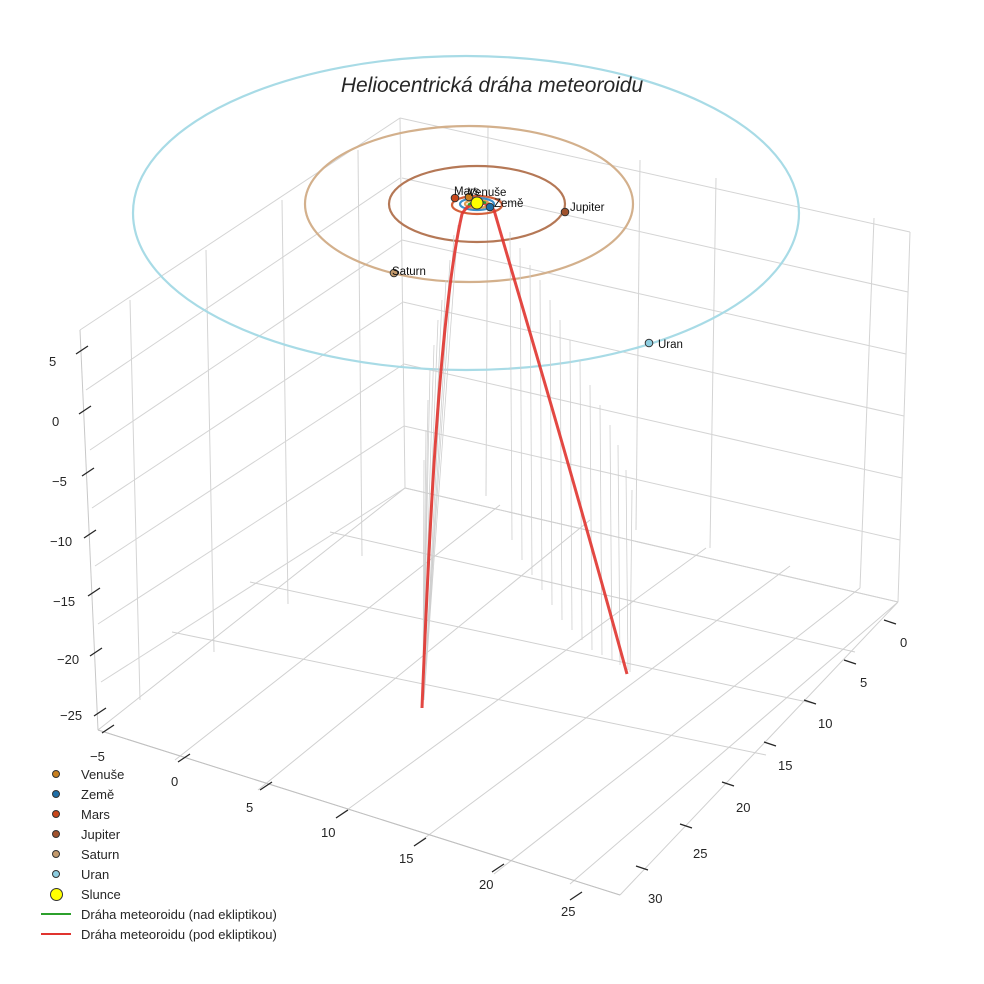  What do you see at coordinates (156, 834) in the screenshot?
I see `legend-item-jupiter: Jupiter` at bounding box center [156, 834].